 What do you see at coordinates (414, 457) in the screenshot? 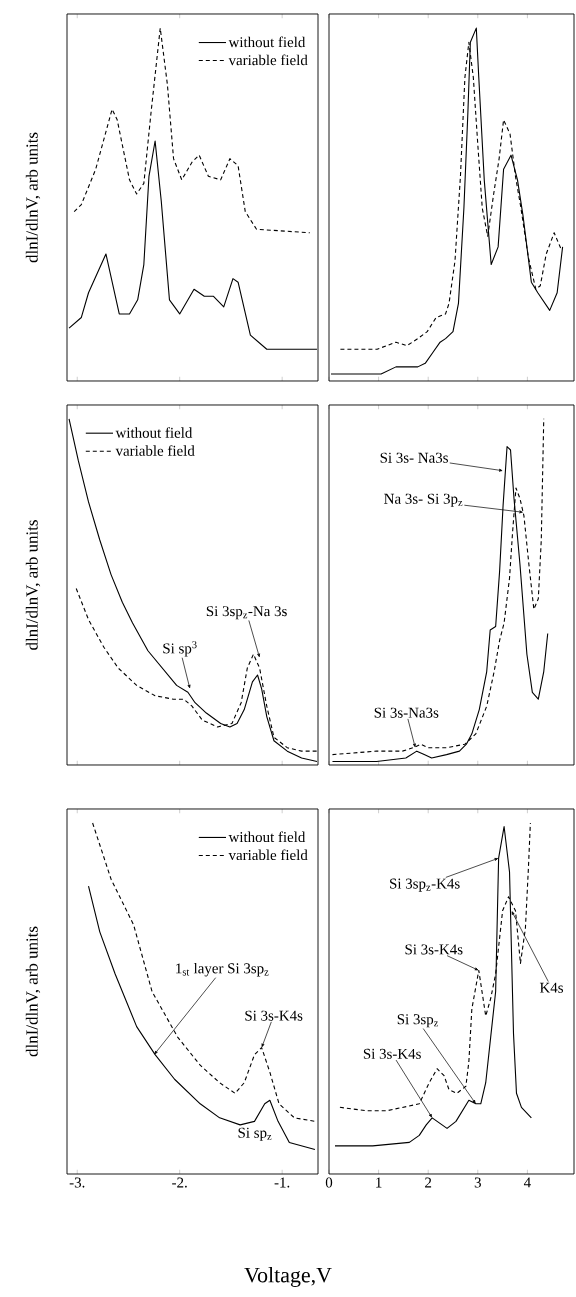
I see `annotation: Si 3s- Na3s` at bounding box center [414, 457].